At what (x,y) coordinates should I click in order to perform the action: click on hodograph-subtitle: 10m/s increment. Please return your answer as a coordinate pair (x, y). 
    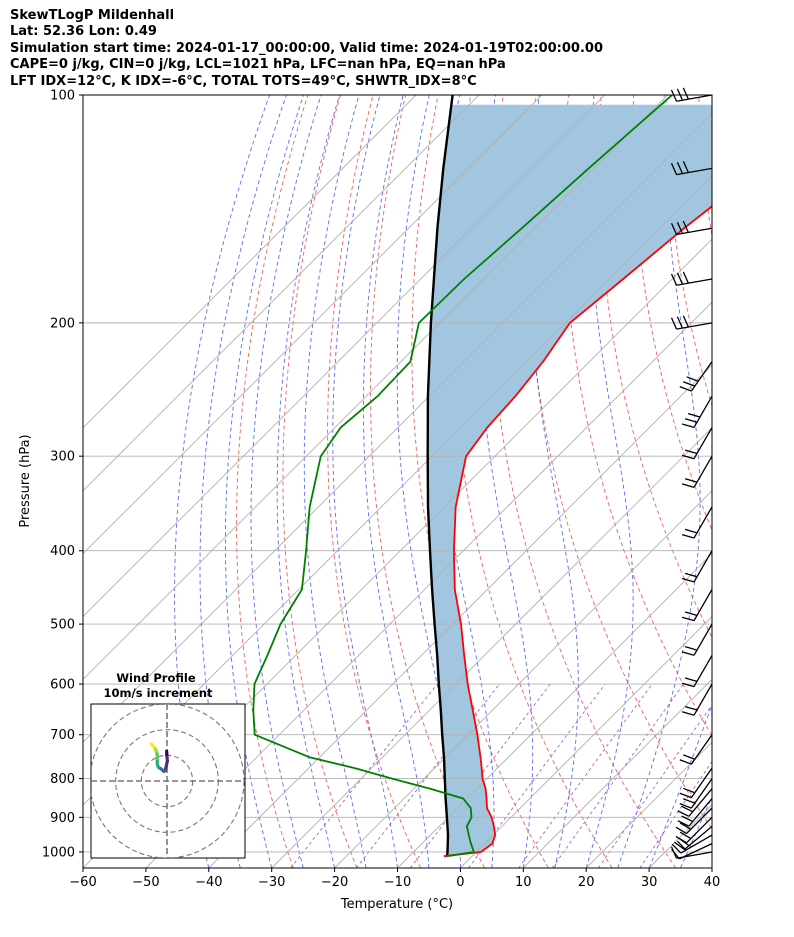
    Looking at the image, I should click on (158, 693).